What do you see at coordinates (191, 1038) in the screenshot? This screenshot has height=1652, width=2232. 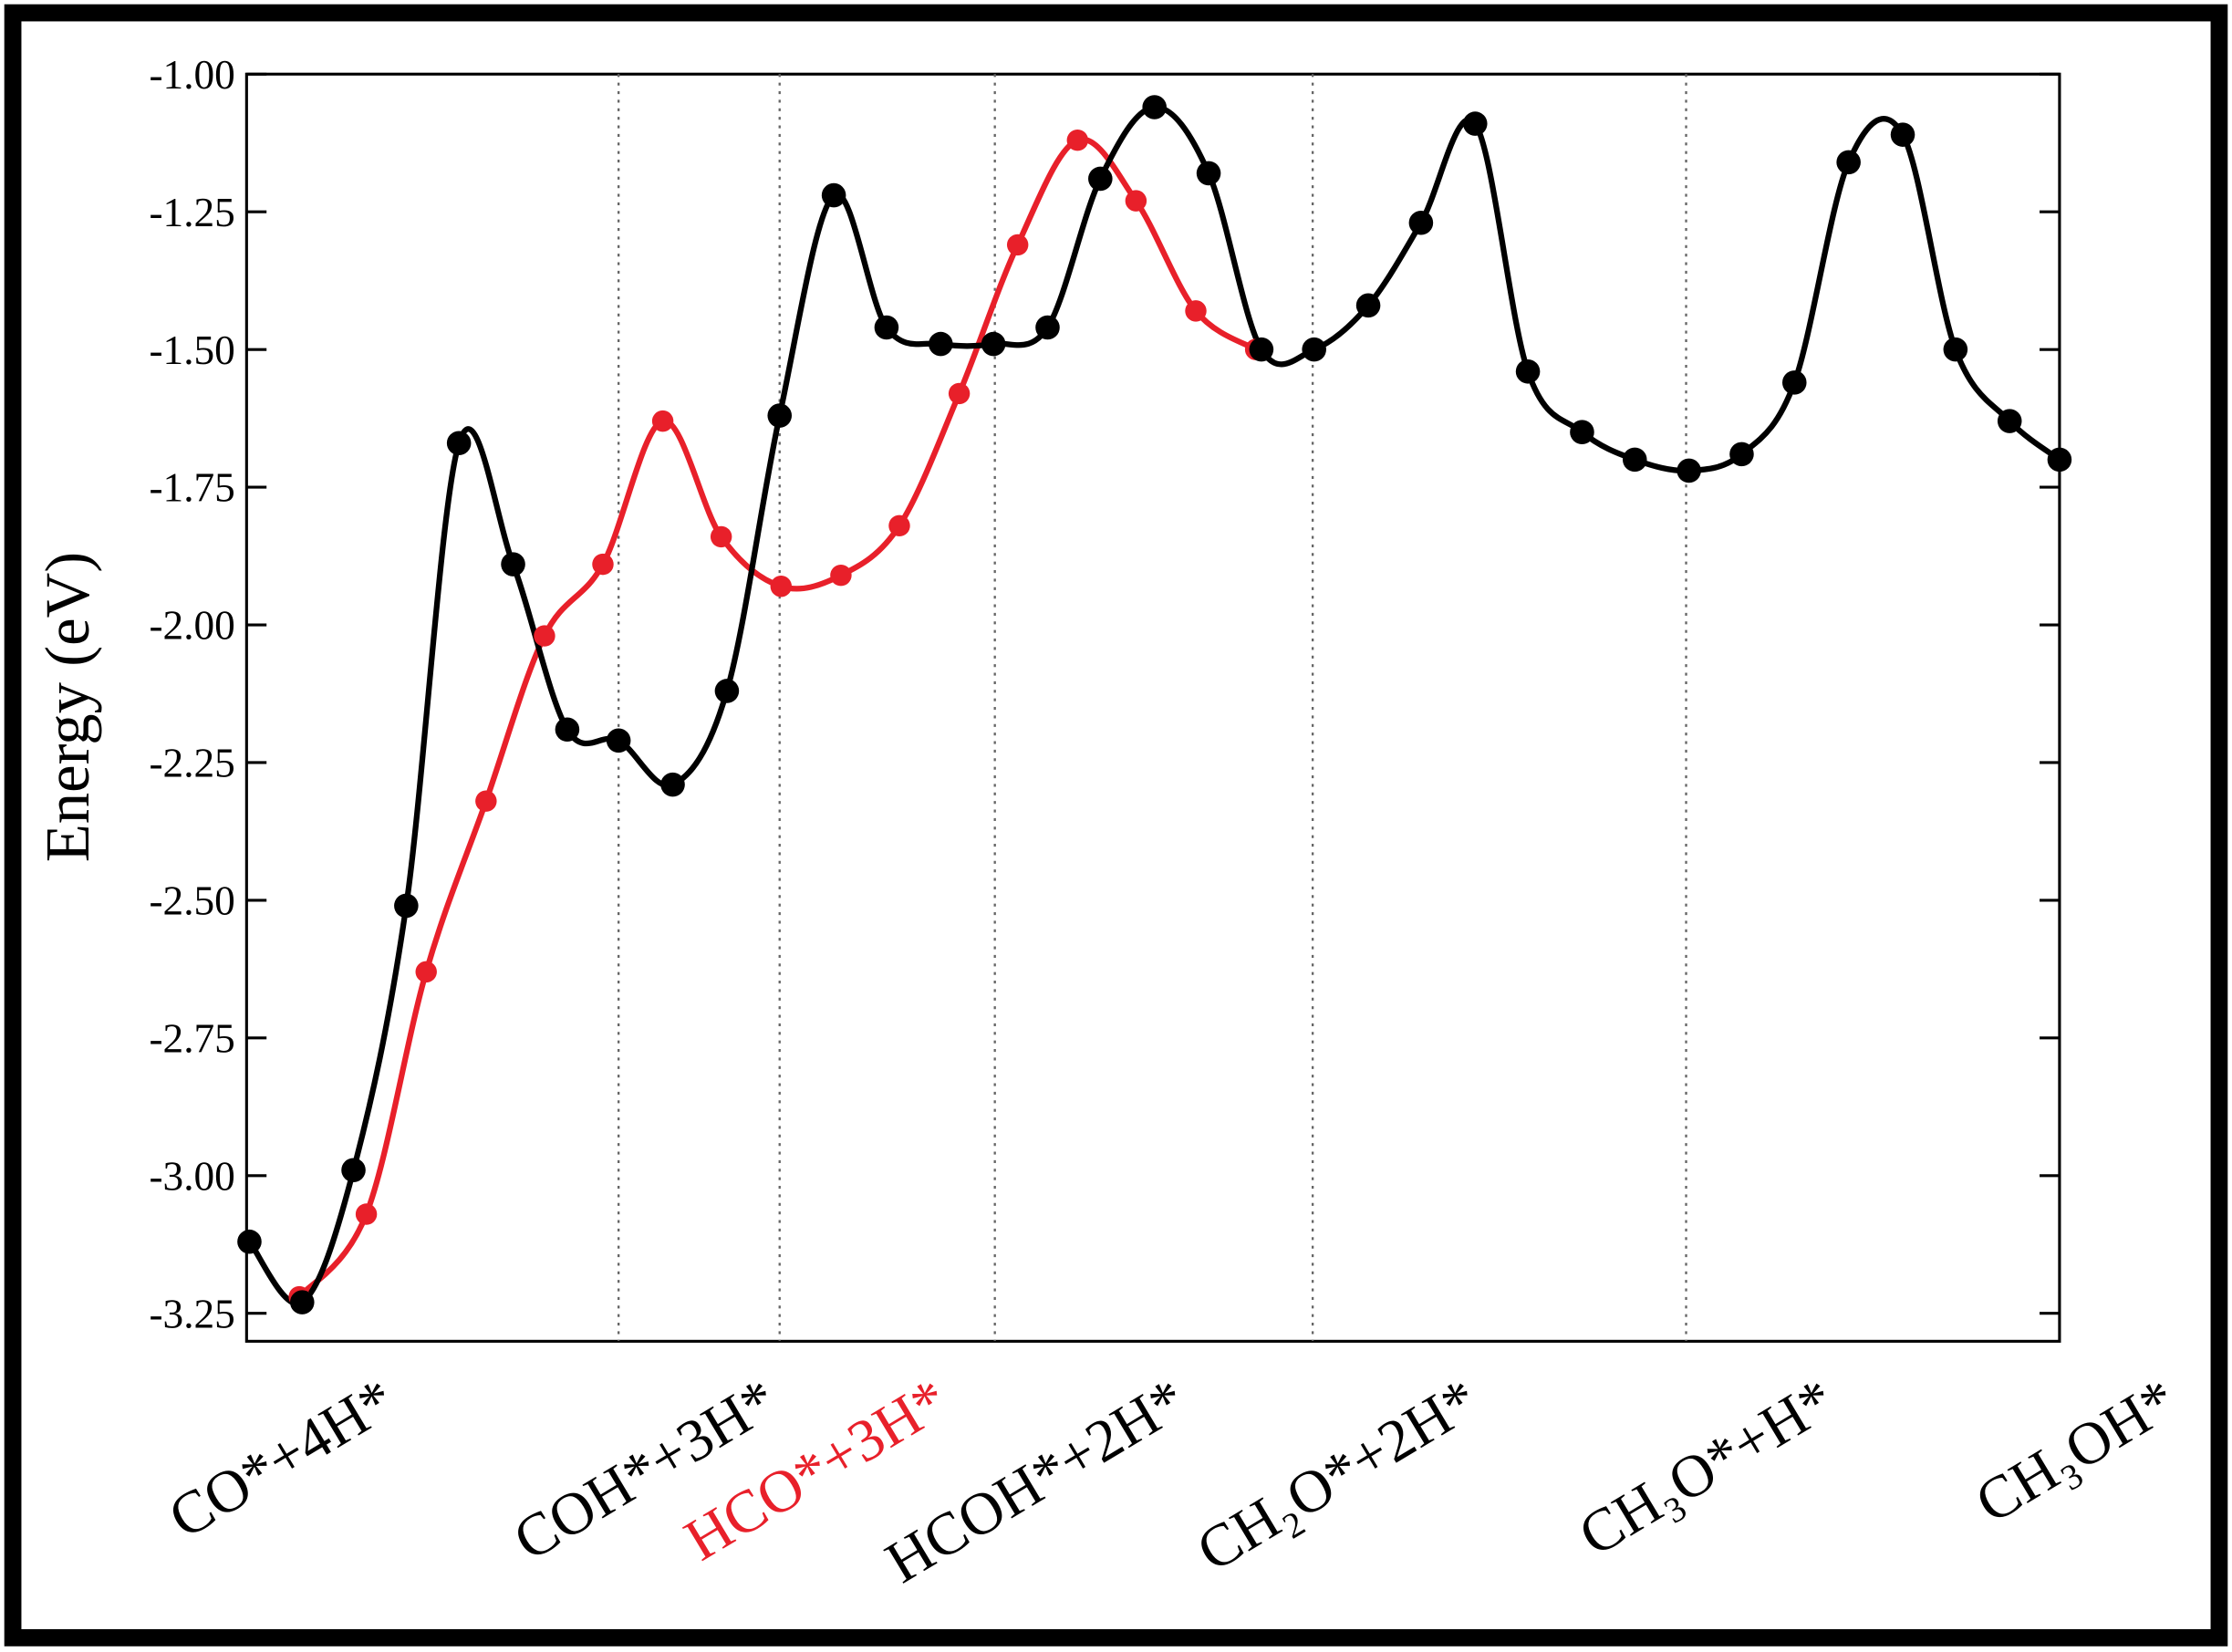 I see `y-tick-label: -2.75` at bounding box center [191, 1038].